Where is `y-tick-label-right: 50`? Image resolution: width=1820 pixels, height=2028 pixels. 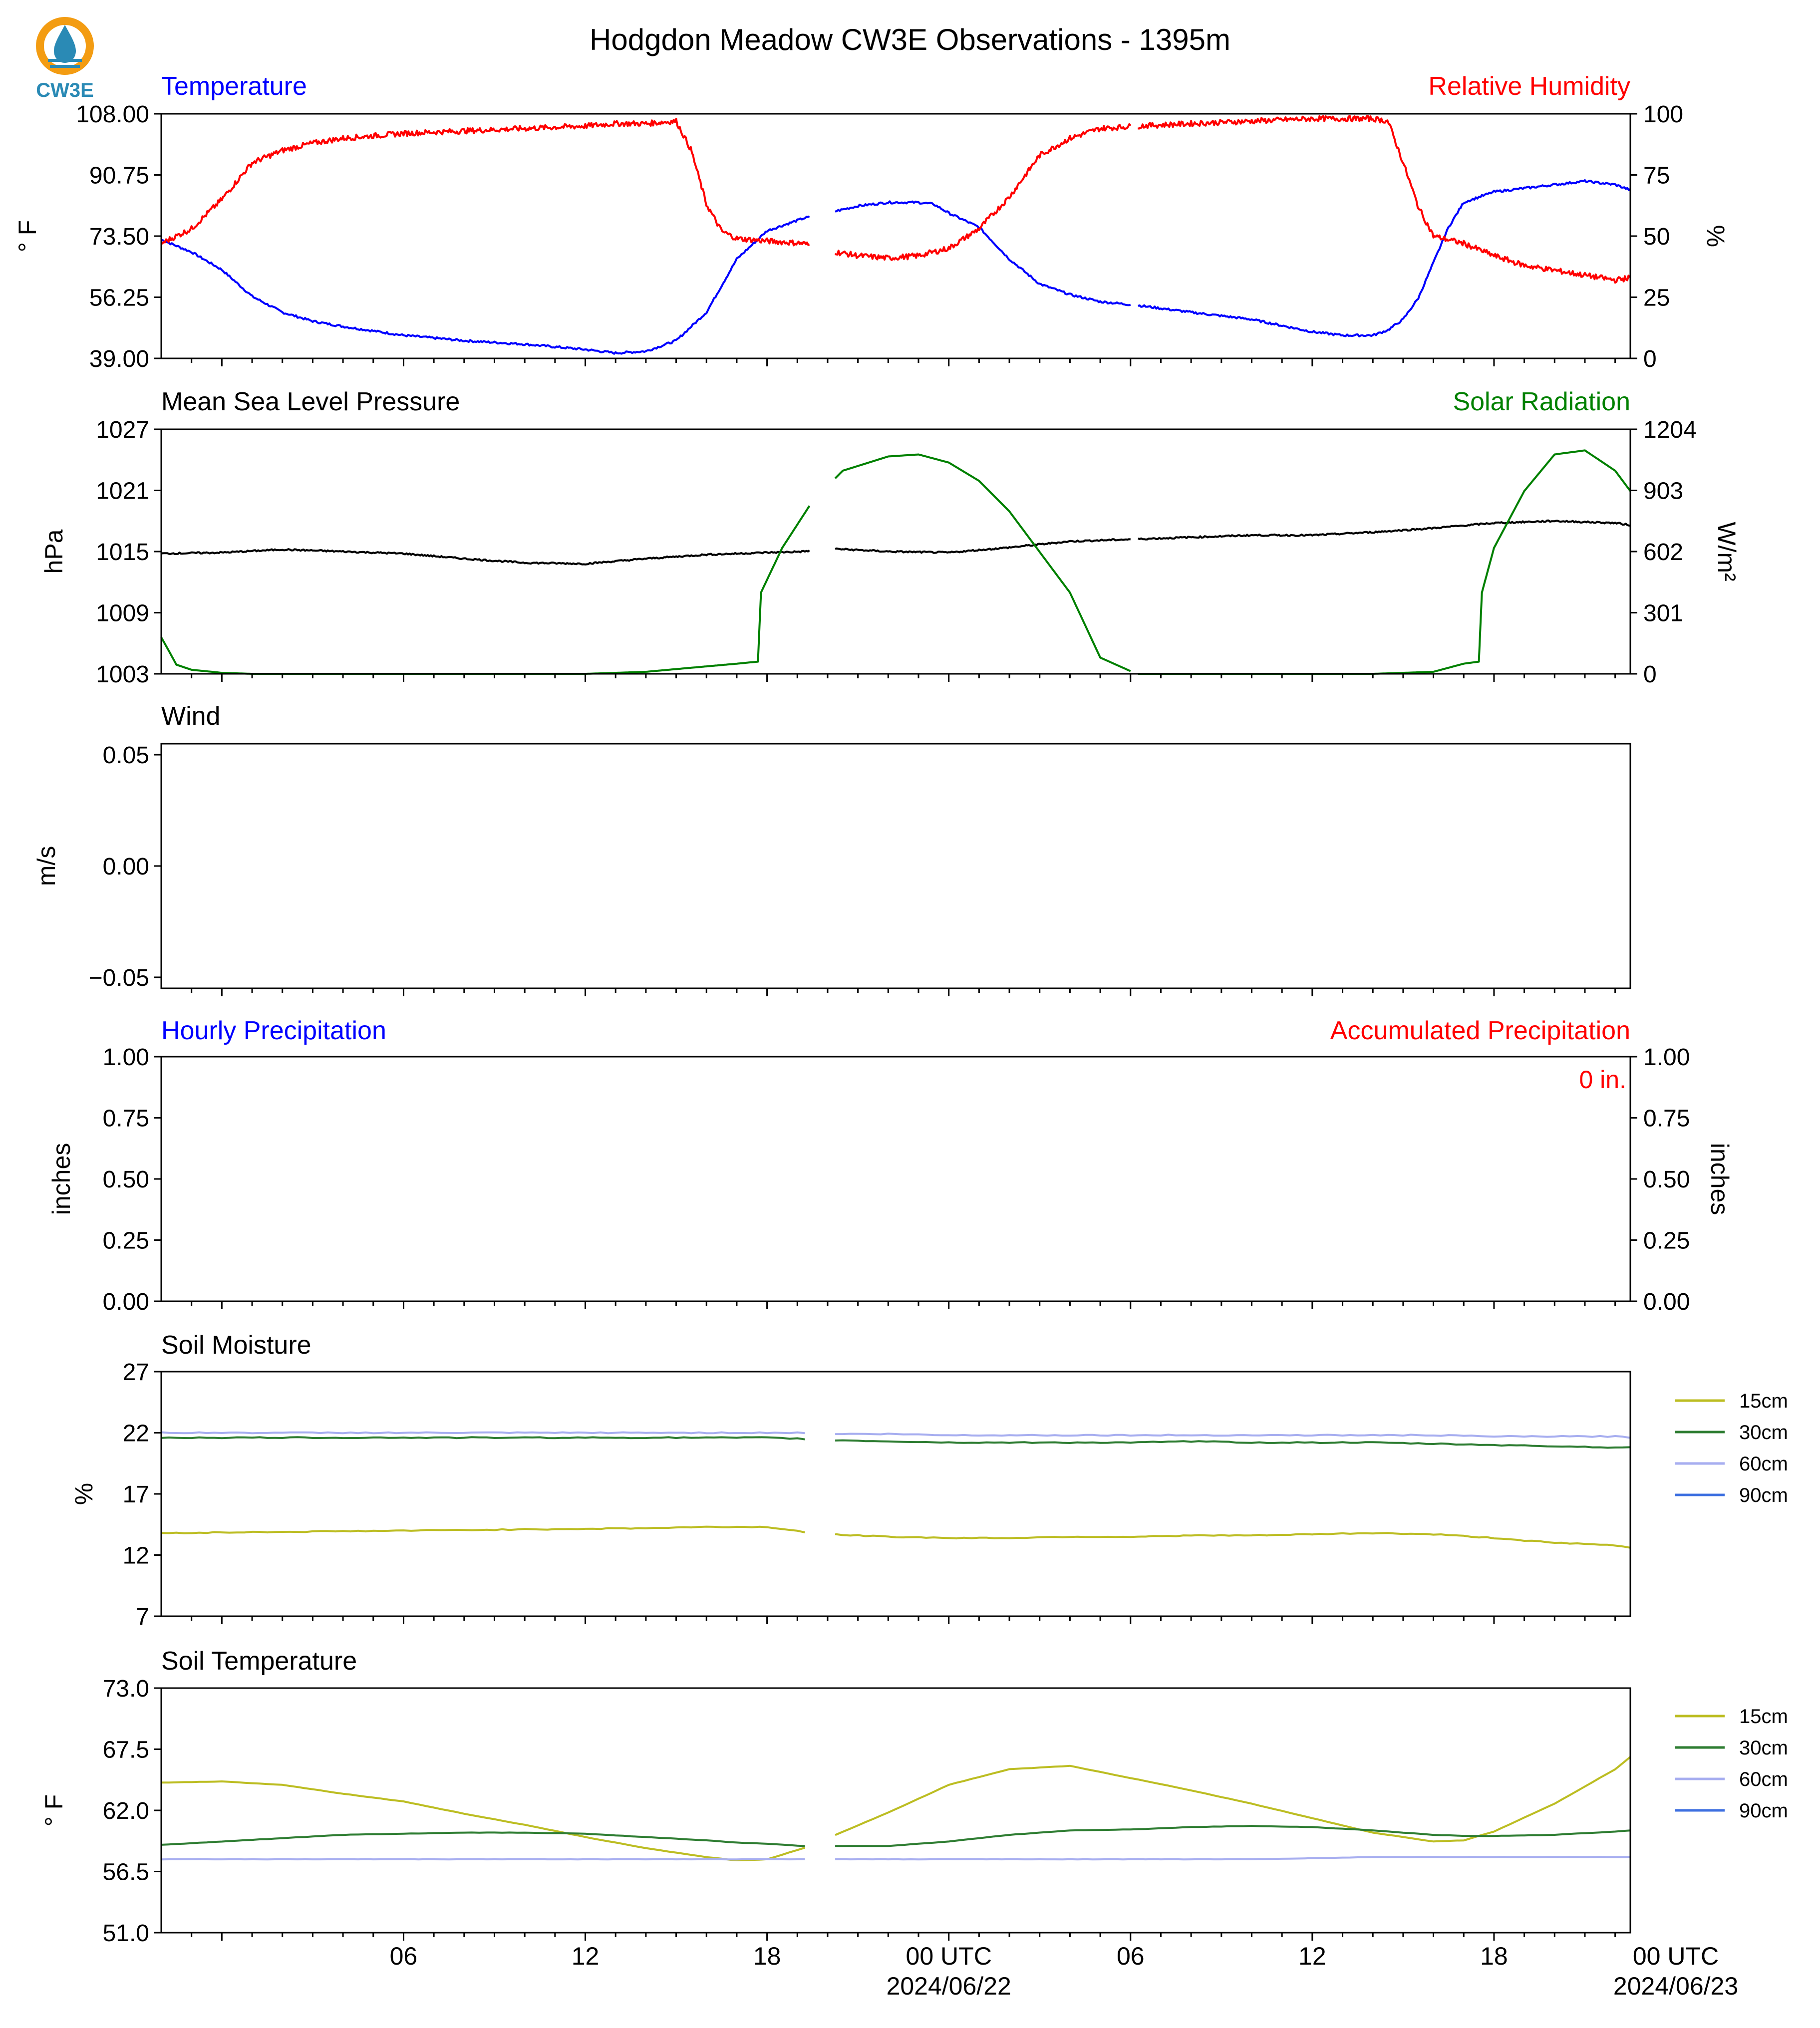
y-tick-label-right: 50 is located at coordinates (1656, 237).